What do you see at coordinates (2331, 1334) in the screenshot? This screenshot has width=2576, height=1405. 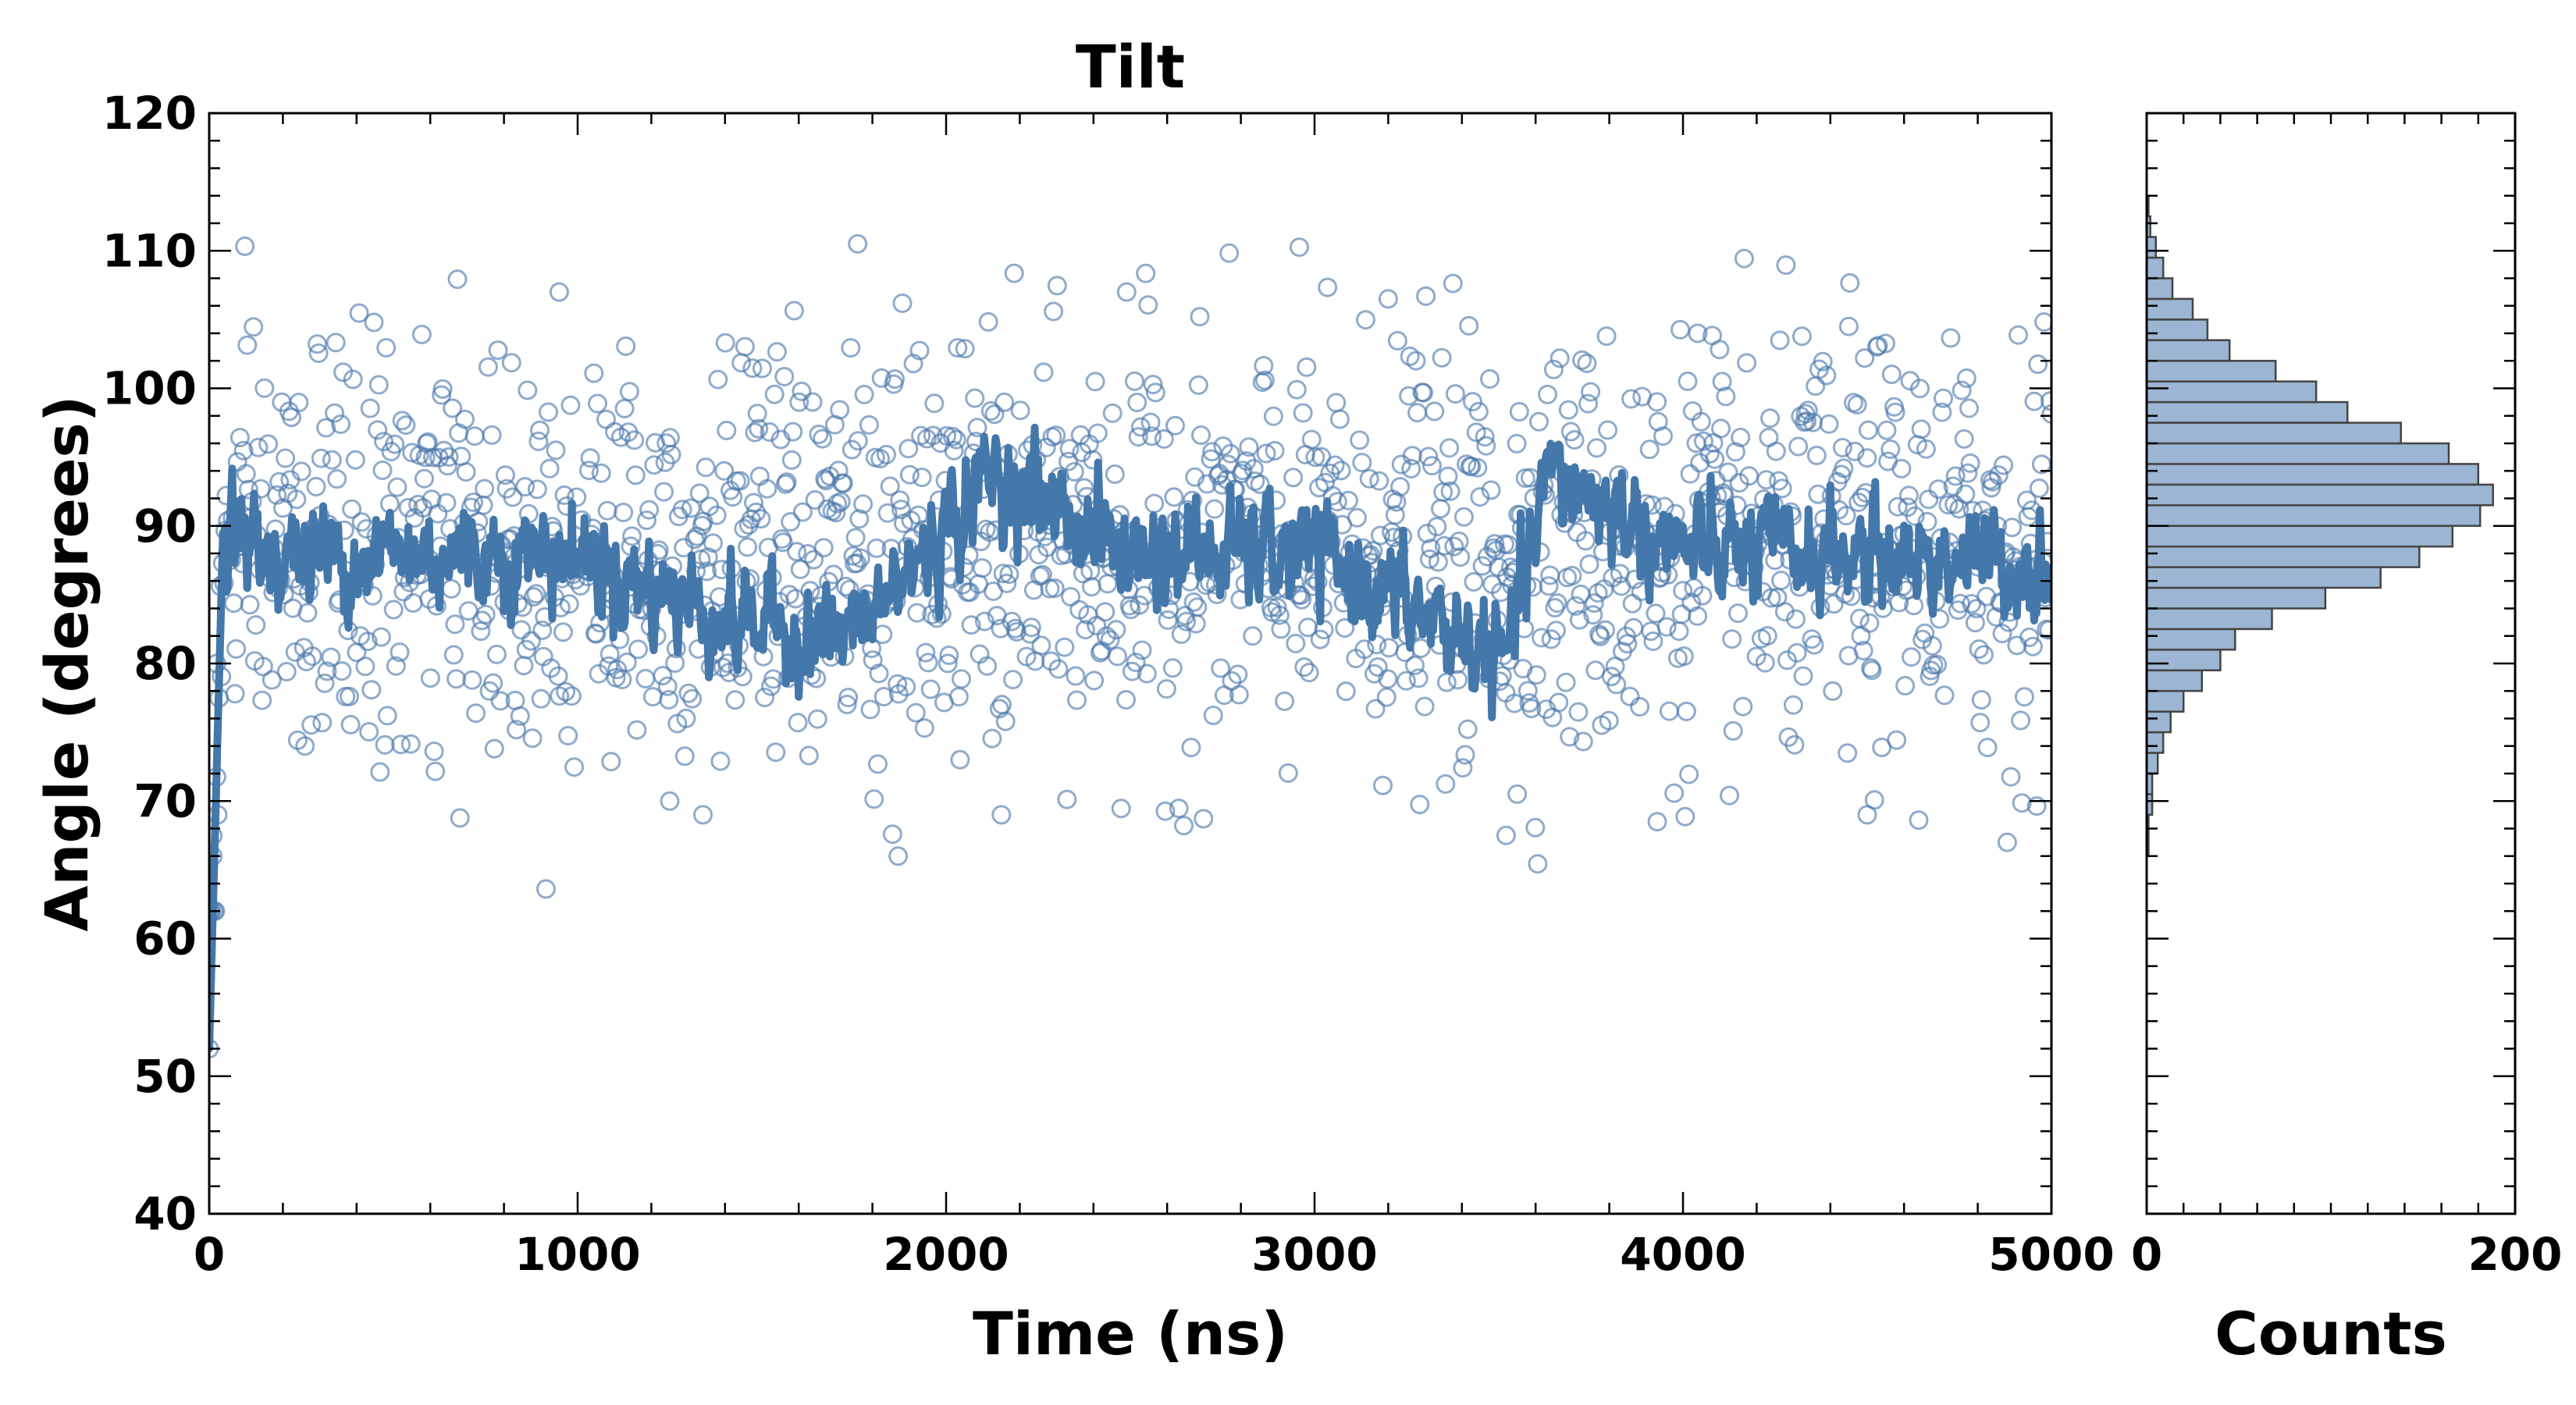 I see `histogram-x-axis-title: Counts` at bounding box center [2331, 1334].